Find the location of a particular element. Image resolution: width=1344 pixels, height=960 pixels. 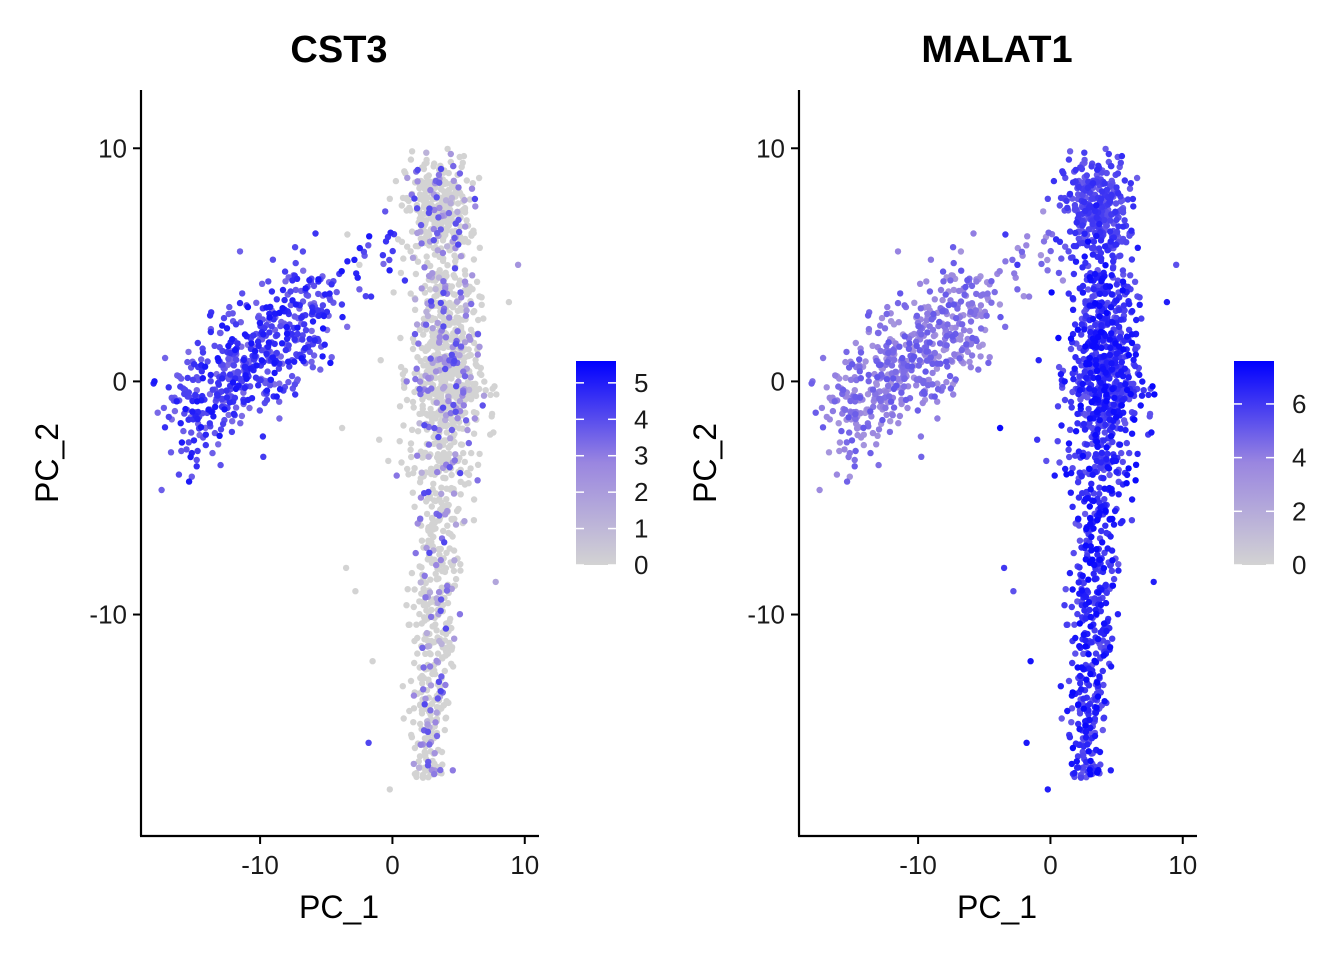

colorbar-gradient is located at coordinates (1254, 463).